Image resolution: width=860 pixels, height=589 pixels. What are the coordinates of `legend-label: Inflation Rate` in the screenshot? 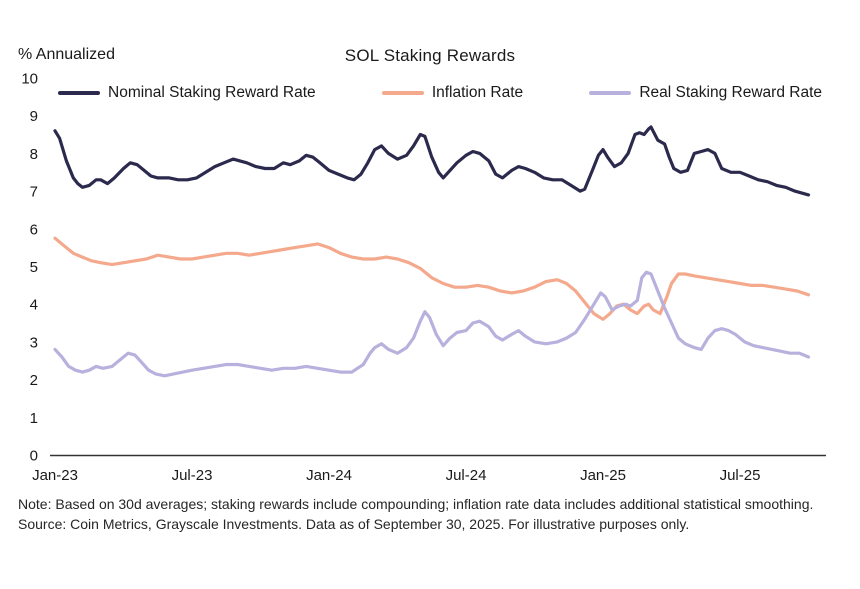 It's located at (477, 92).